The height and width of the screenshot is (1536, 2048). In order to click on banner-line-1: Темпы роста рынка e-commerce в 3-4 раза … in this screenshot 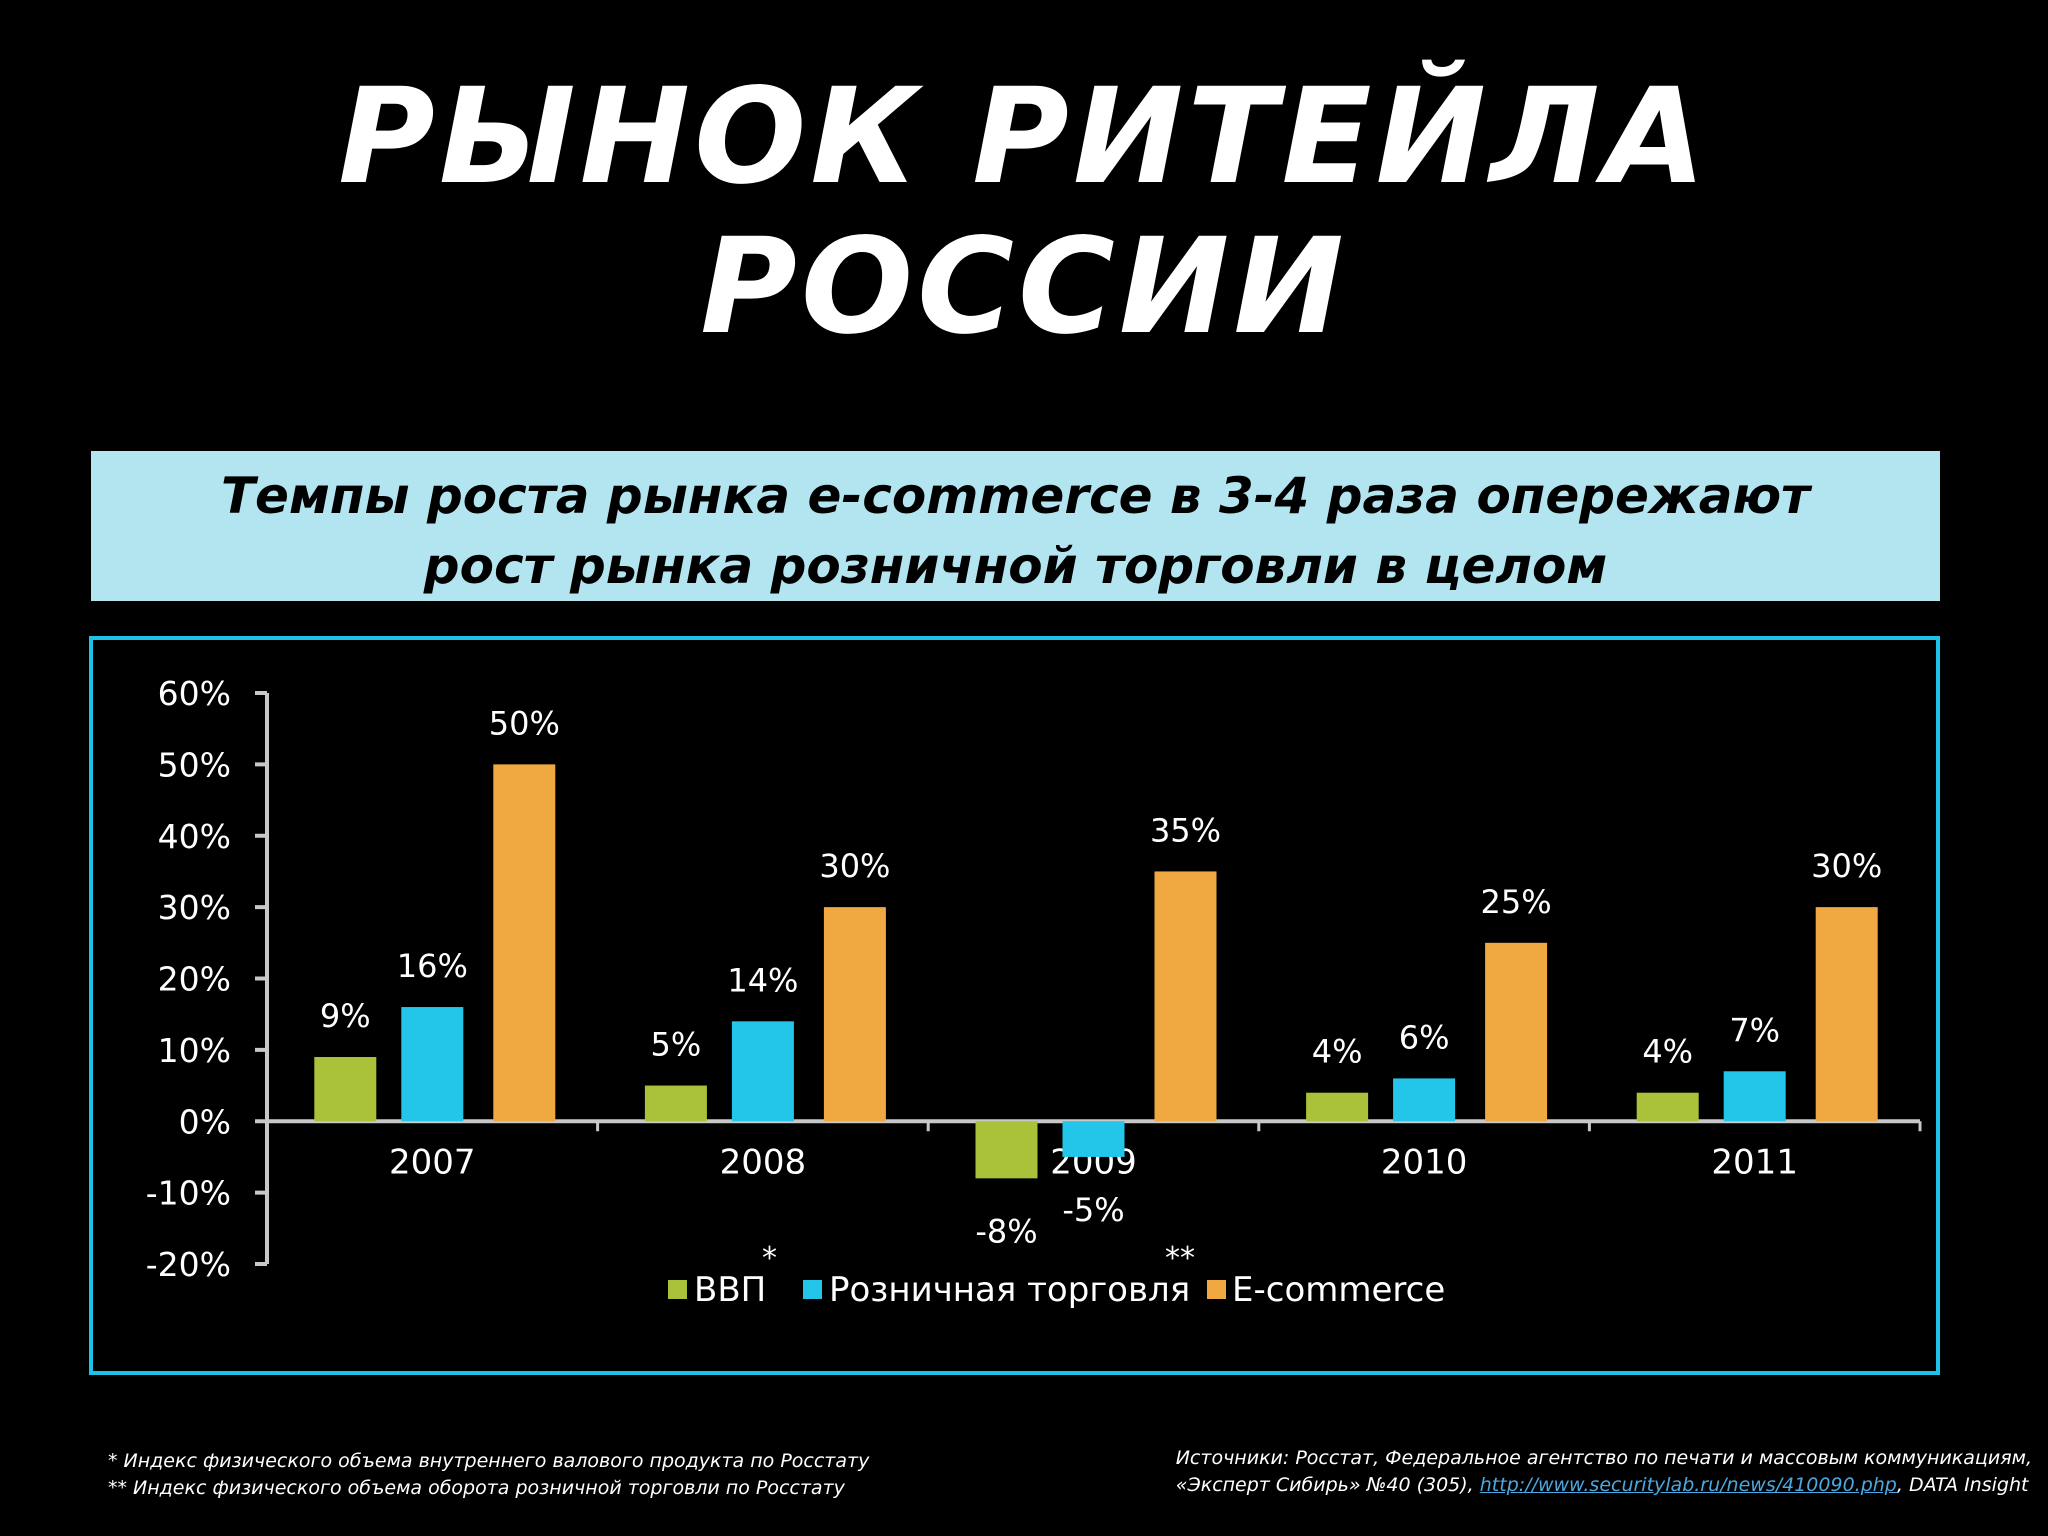, I will do `click(1015, 496)`.